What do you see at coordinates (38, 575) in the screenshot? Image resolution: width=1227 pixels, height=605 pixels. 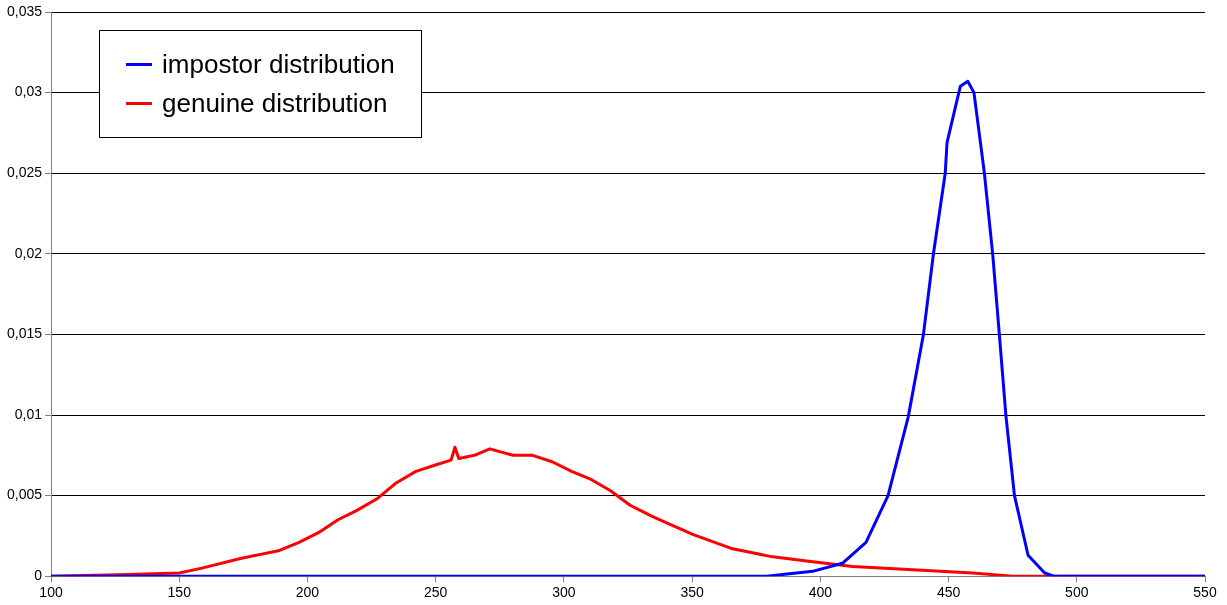 I see `y-tick-label: 0` at bounding box center [38, 575].